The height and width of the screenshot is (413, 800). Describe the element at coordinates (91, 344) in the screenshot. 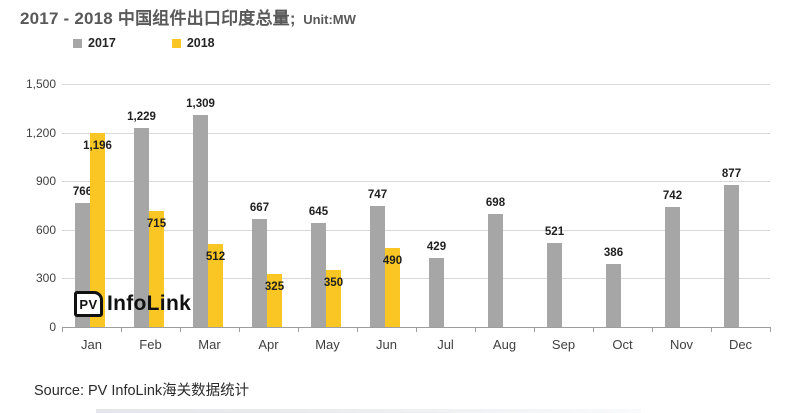

I see `x-axis-label-jan: Jan` at that location.